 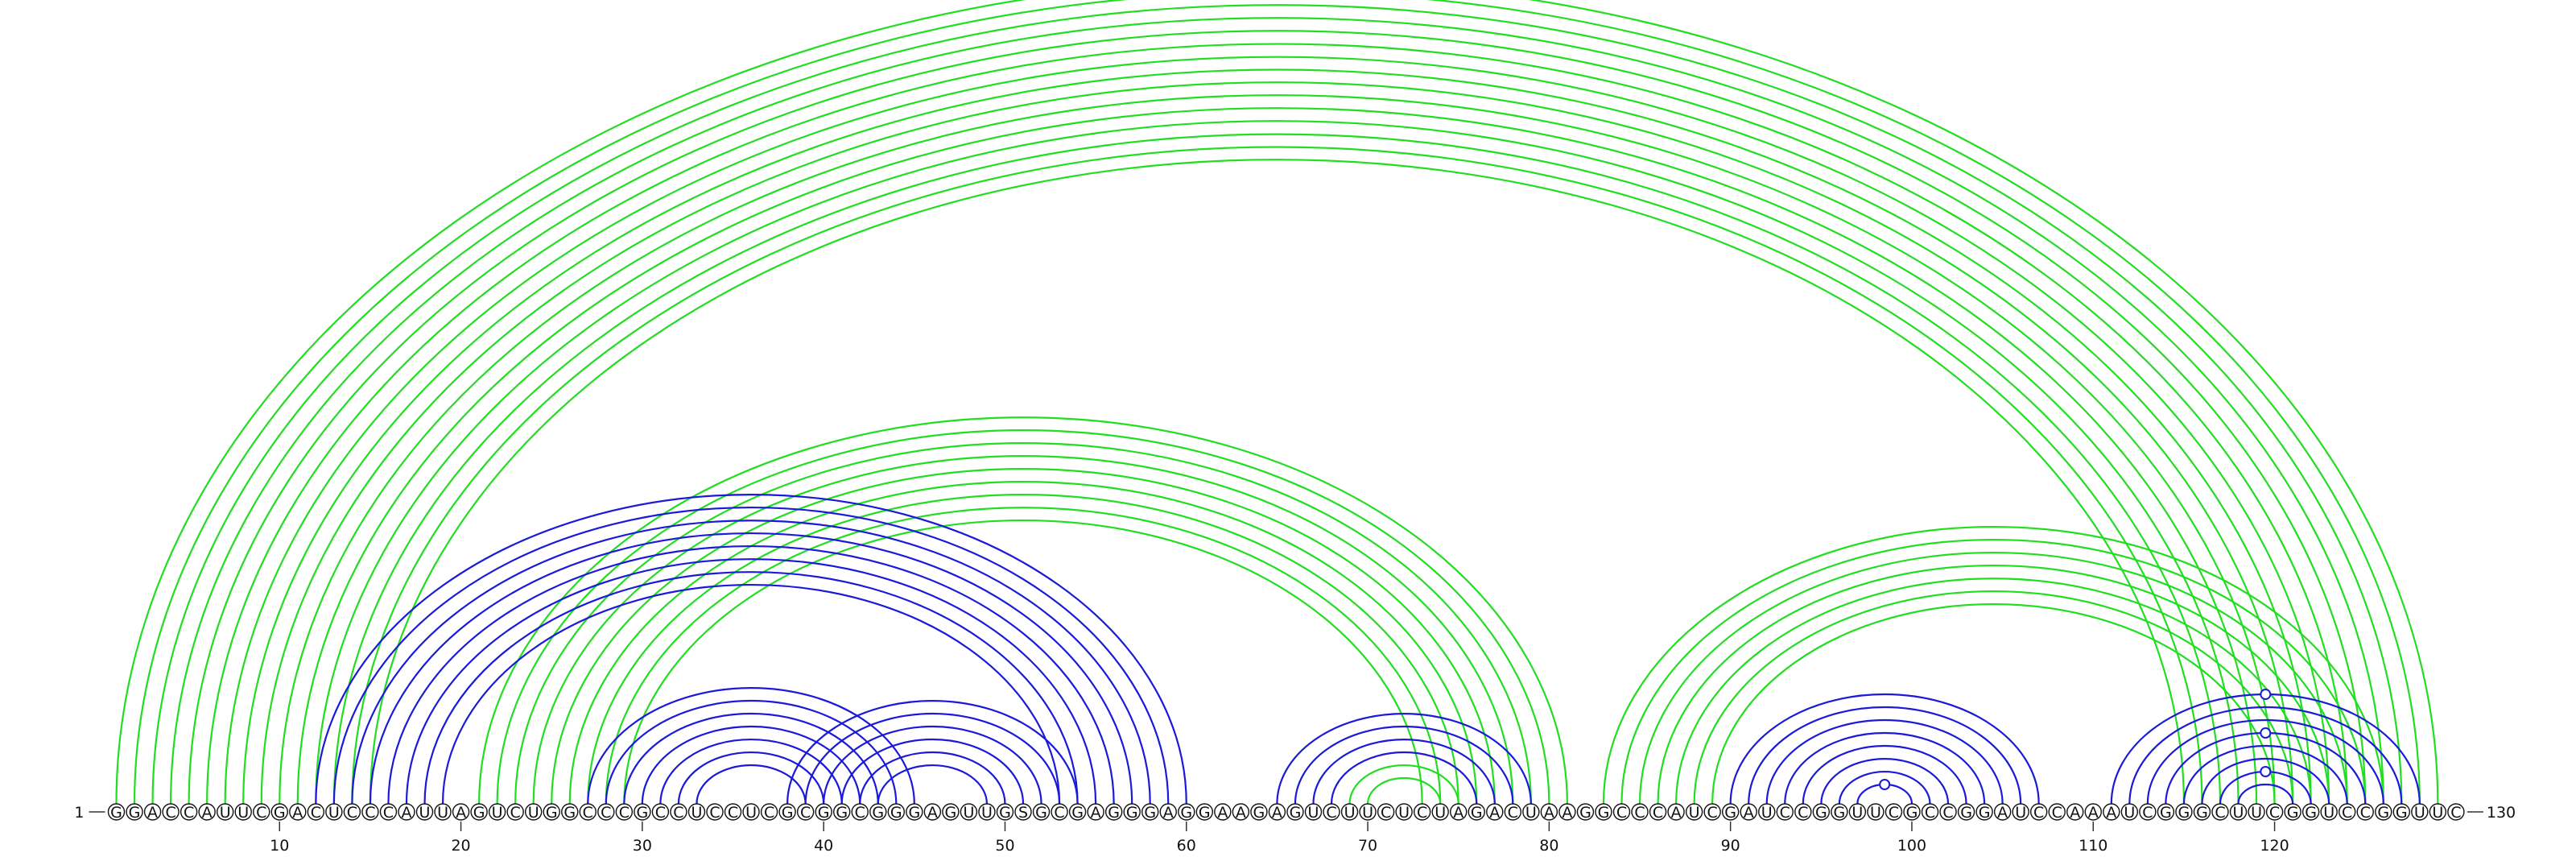 What do you see at coordinates (1930, 812) in the screenshot?
I see `nucleotide-101: C` at bounding box center [1930, 812].